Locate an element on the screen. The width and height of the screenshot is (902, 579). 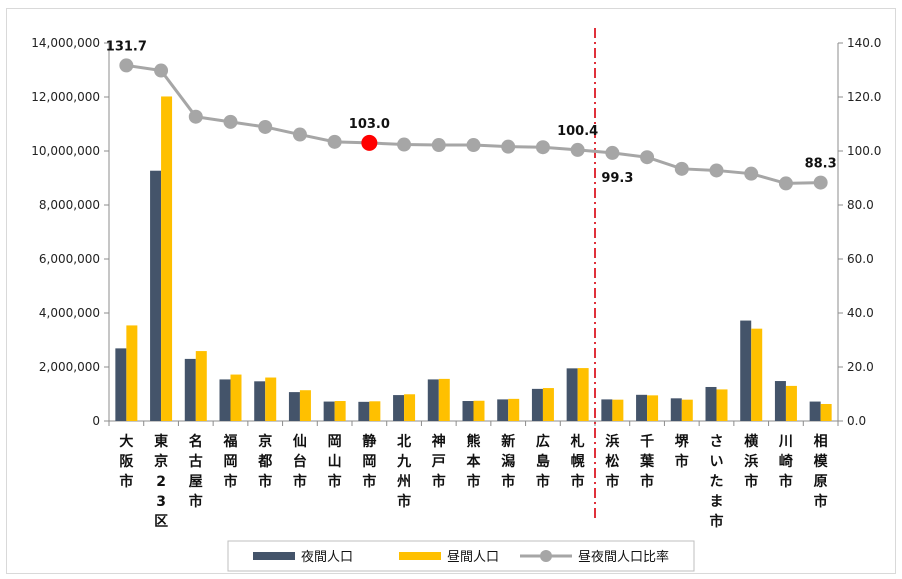
legend-box is located at coordinates (461, 556).